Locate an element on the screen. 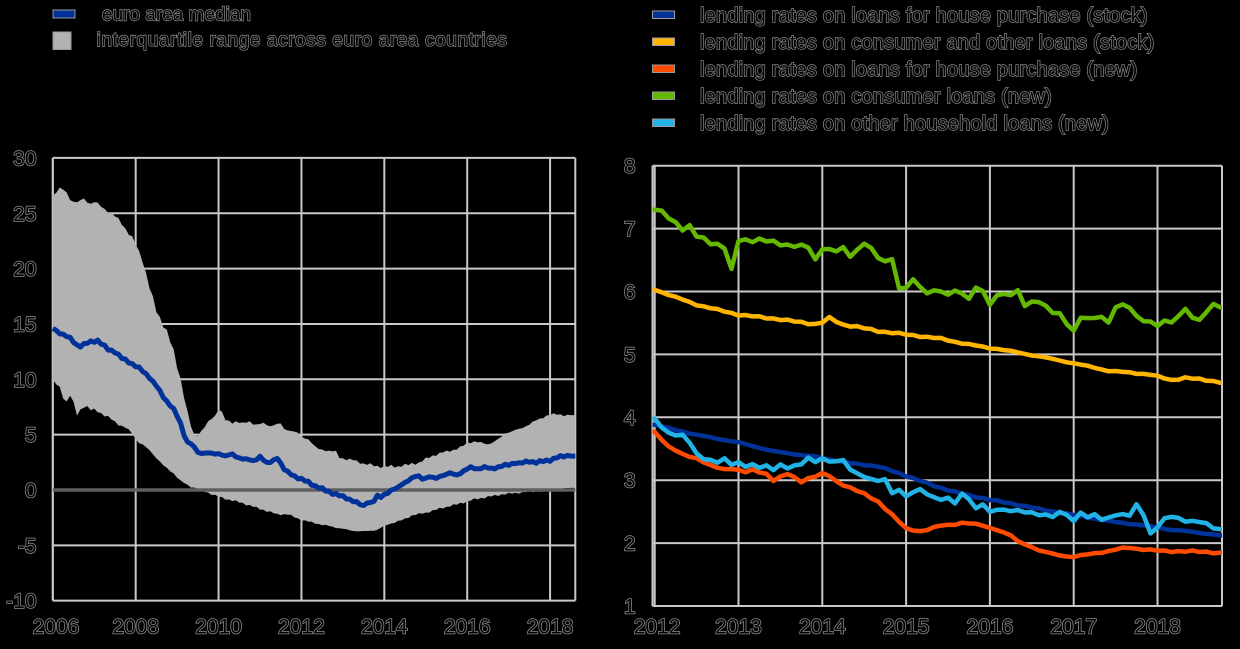 This screenshot has height=649, width=1240. svg-text: 25 is located at coordinates (24, 214).